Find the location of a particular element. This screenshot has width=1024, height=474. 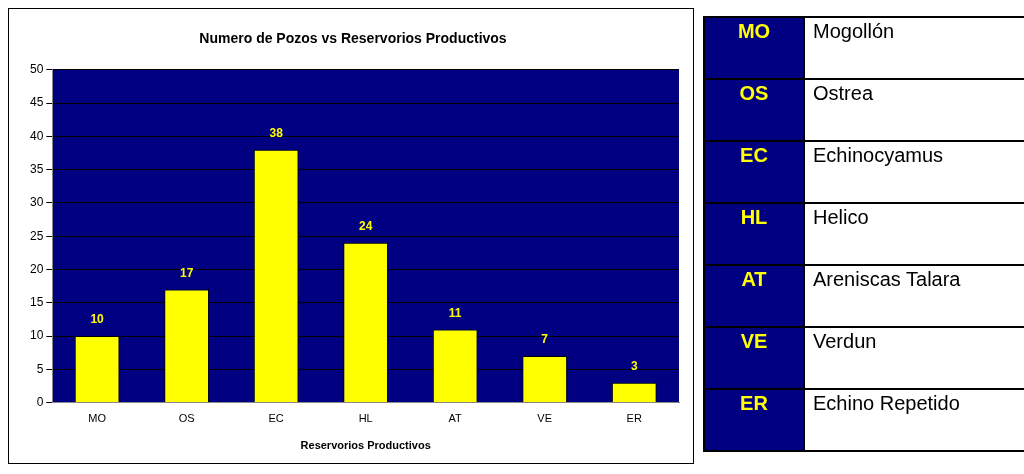

y-tick-label: 50 is located at coordinates (36, 69).